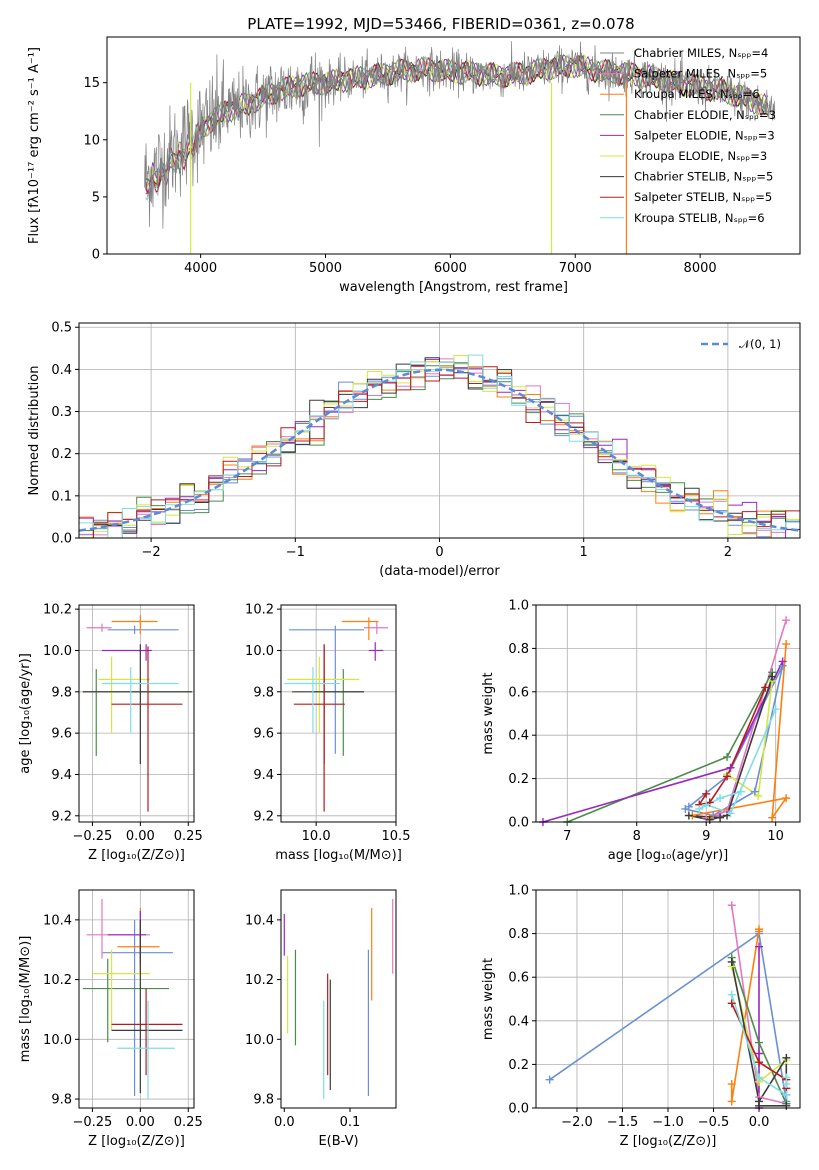 The height and width of the screenshot is (1170, 819). What do you see at coordinates (61, 328) in the screenshot?
I see `residuals-ytick-label: 0.5` at bounding box center [61, 328].